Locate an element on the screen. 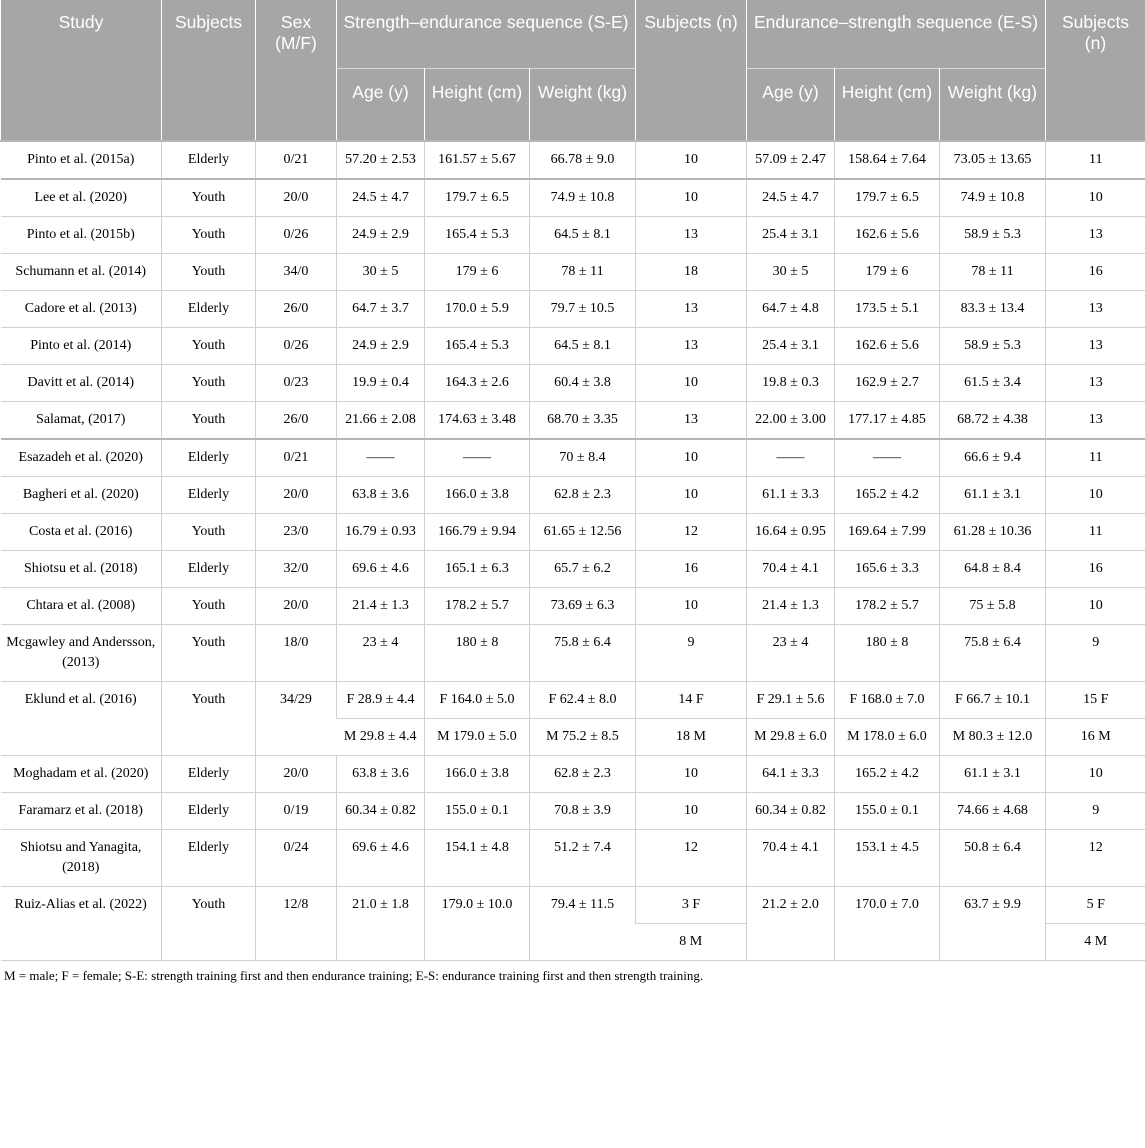 This screenshot has height=1148, width=1145. cell: 75 ± 5.8 is located at coordinates (992, 606).